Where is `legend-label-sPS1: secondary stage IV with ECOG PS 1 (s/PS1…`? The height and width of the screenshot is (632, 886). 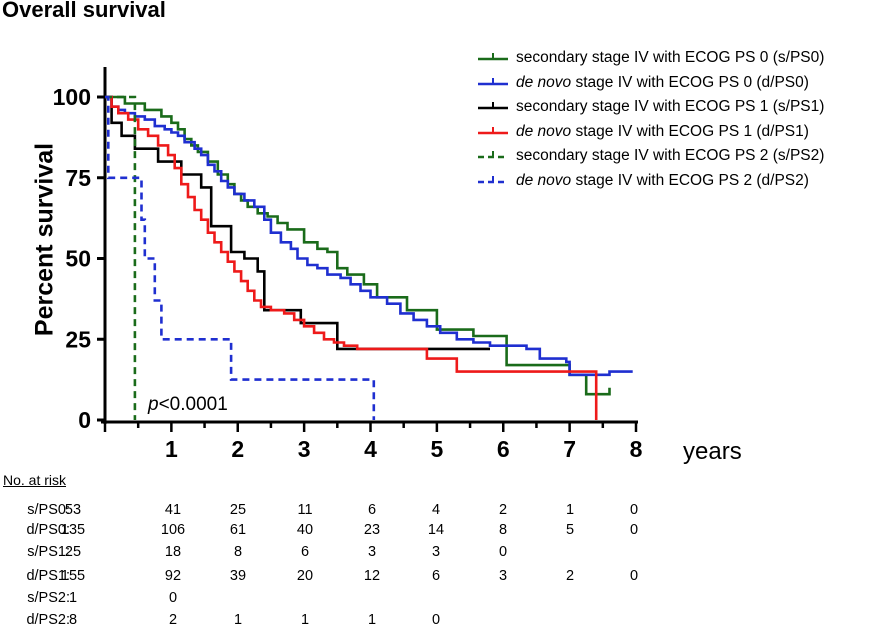 legend-label-sPS1: secondary stage IV with ECOG PS 1 (s/PS1… is located at coordinates (670, 107).